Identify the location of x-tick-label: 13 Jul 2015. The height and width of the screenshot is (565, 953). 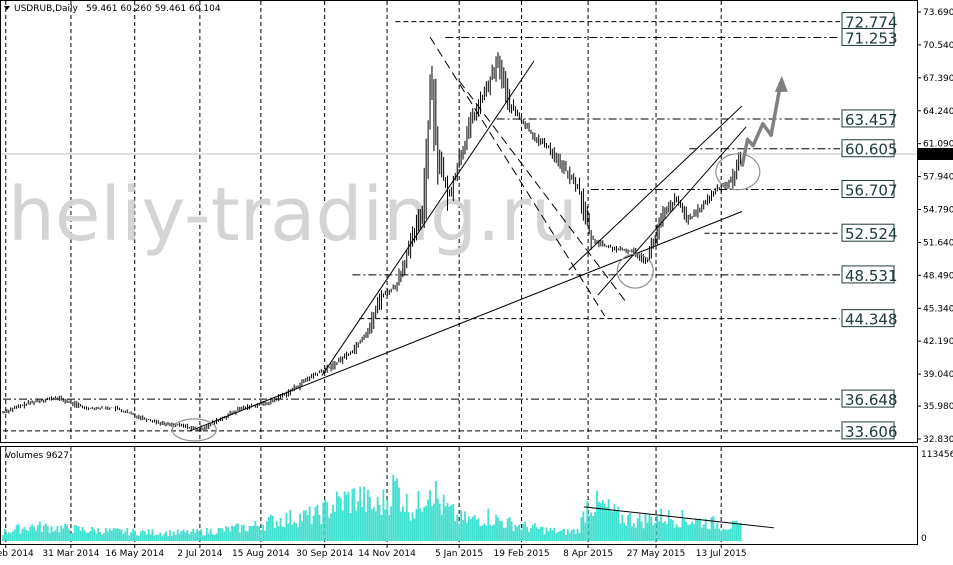
(721, 554).